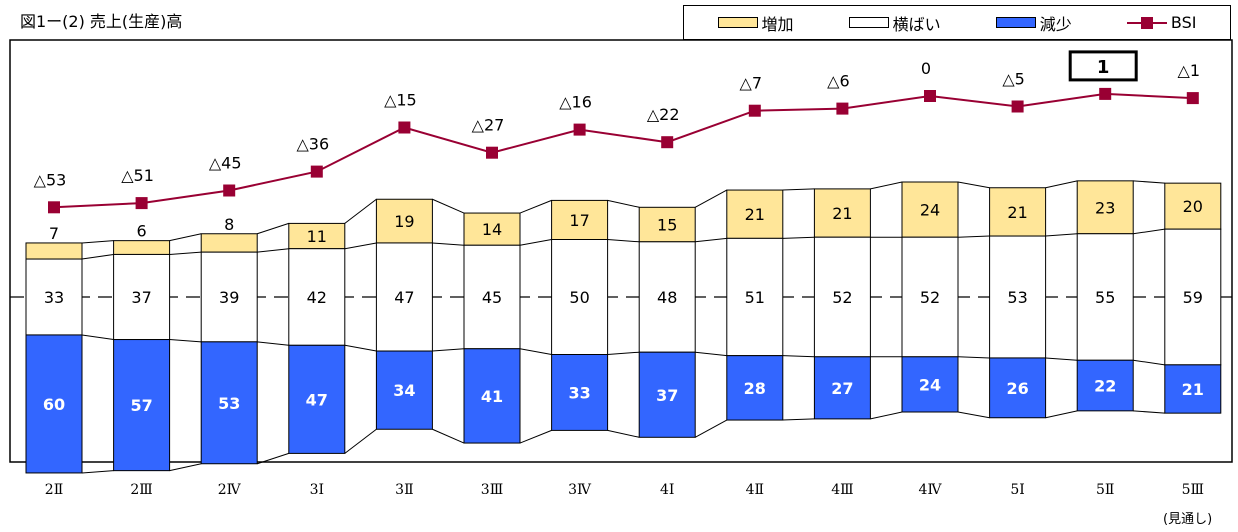  What do you see at coordinates (868, 22) in the screenshot?
I see `legend-swatch-flat` at bounding box center [868, 22].